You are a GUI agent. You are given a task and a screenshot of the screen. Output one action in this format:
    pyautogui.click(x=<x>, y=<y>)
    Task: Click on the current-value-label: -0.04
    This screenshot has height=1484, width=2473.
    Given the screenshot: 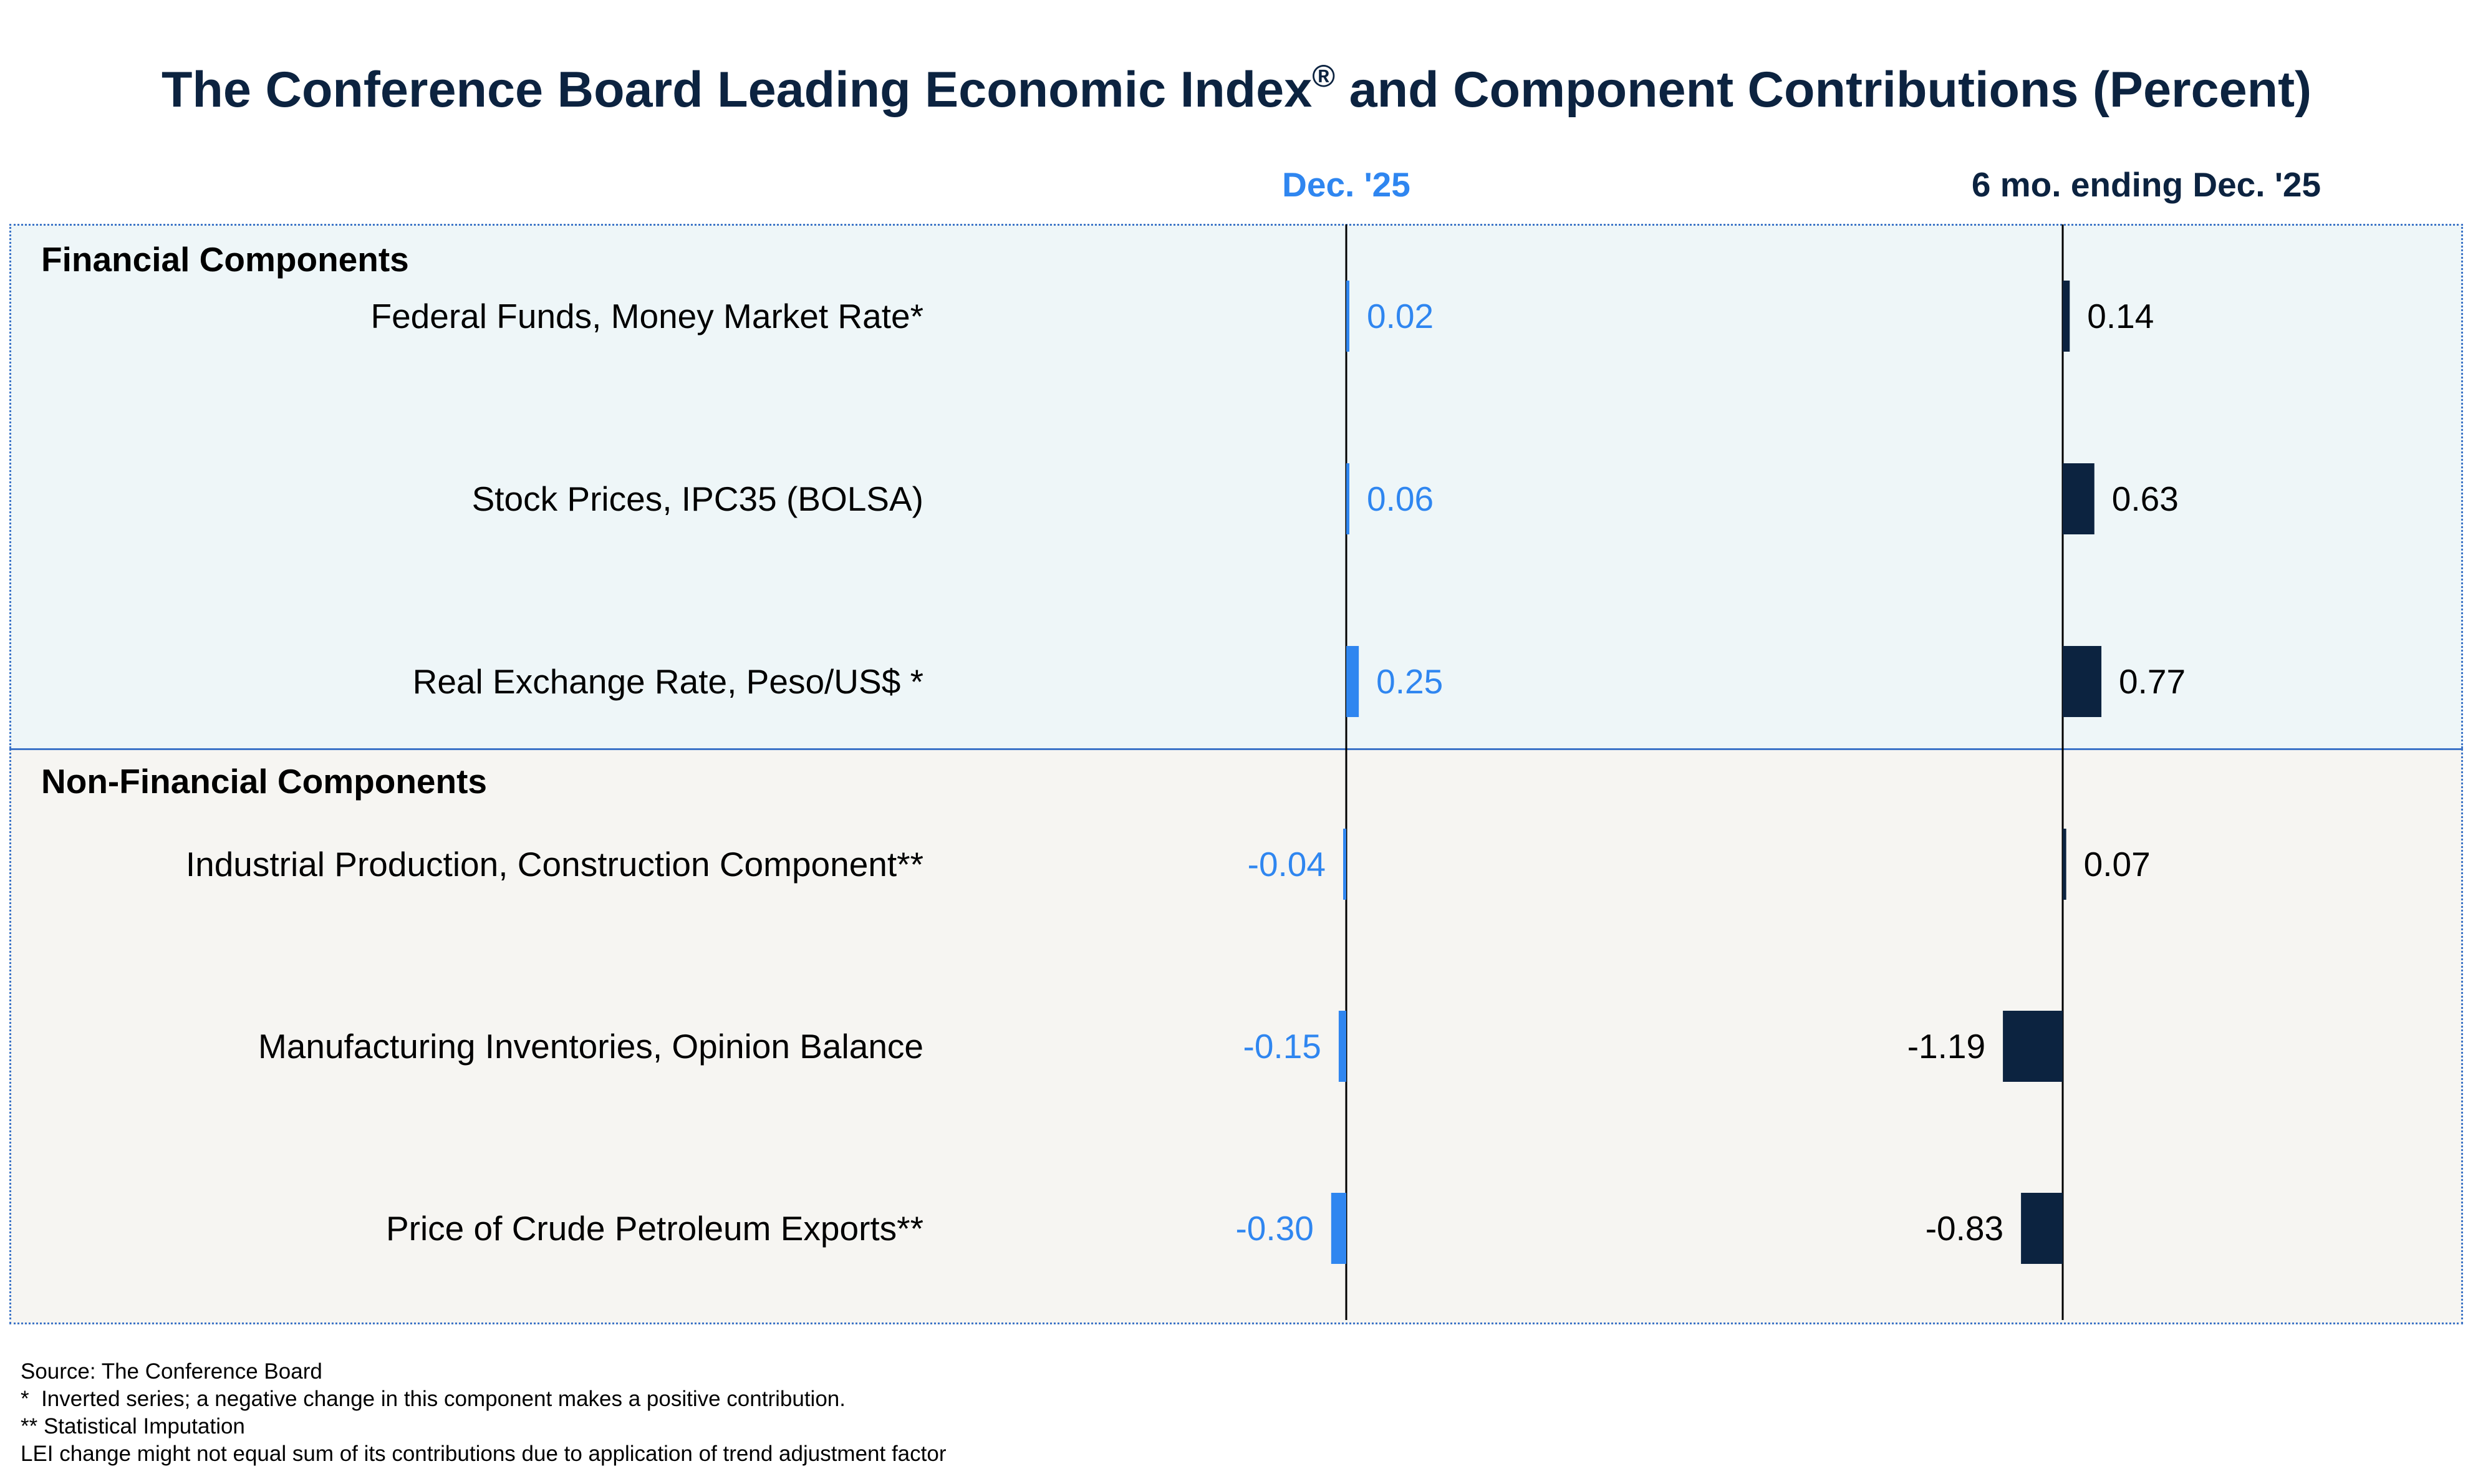 What is the action you would take?
    pyautogui.click(x=1287, y=864)
    